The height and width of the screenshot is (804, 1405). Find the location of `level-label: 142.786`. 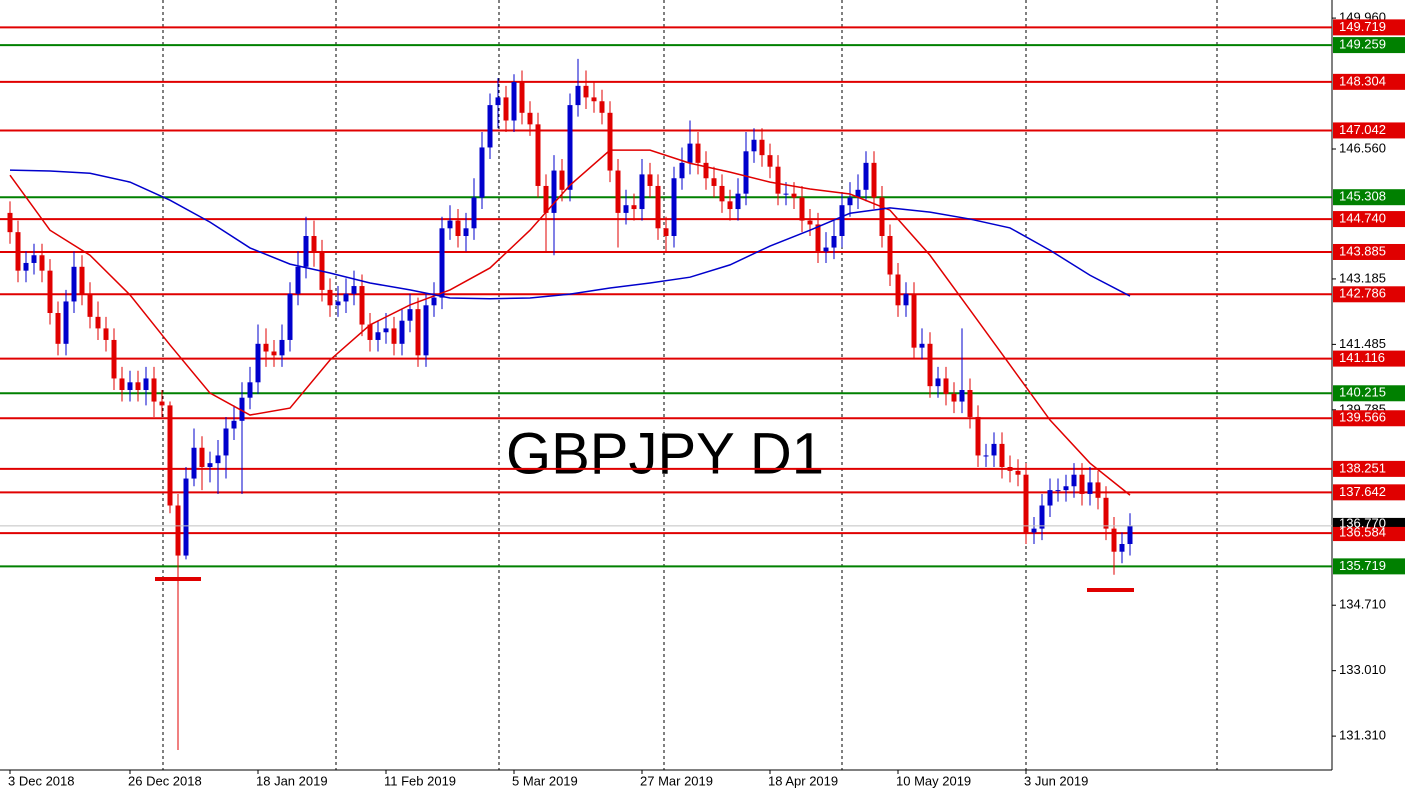

level-label: 142.786 is located at coordinates (1362, 293).